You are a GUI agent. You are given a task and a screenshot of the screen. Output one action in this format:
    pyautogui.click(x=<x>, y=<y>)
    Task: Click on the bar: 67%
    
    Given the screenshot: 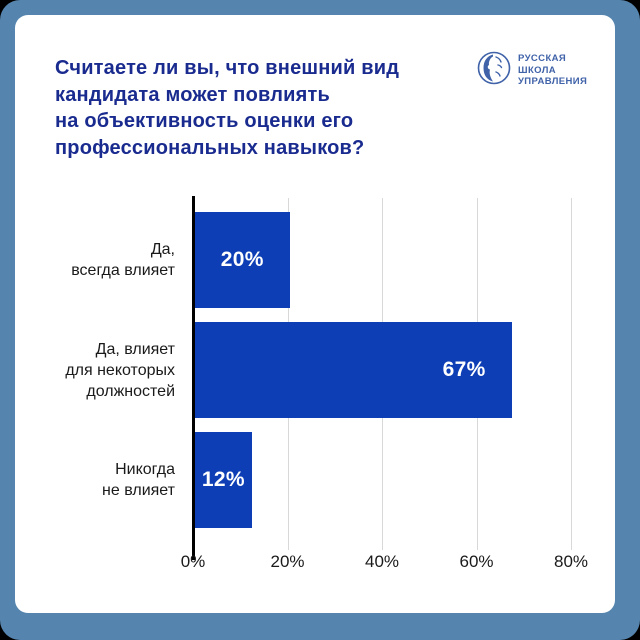 What is the action you would take?
    pyautogui.click(x=353, y=370)
    